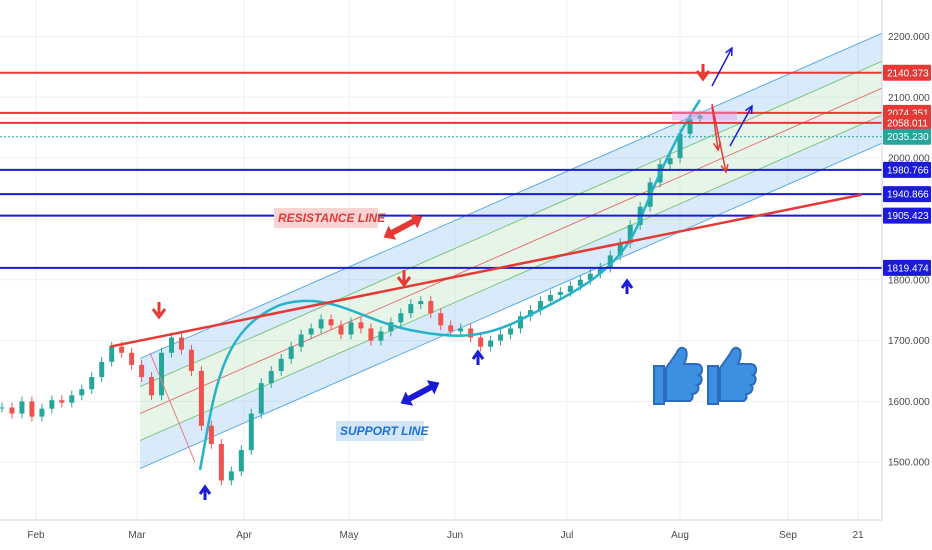  What do you see at coordinates (908, 137) in the screenshot?
I see `price-badge-label: 2035.230` at bounding box center [908, 137].